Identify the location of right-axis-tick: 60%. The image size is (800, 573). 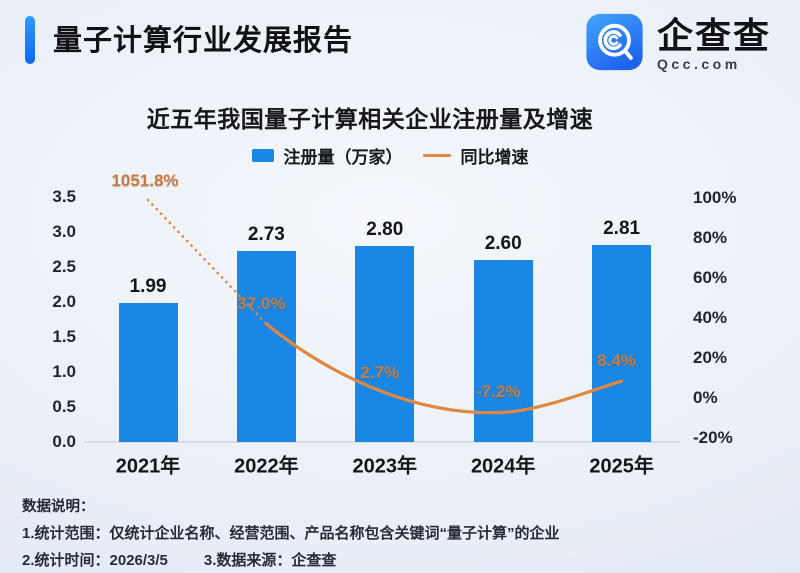
(710, 277).